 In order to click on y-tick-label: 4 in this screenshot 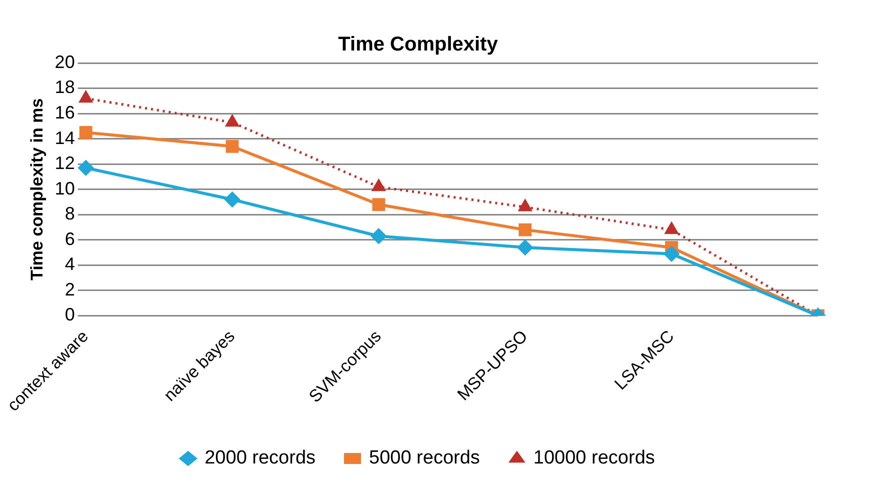, I will do `click(69, 264)`.